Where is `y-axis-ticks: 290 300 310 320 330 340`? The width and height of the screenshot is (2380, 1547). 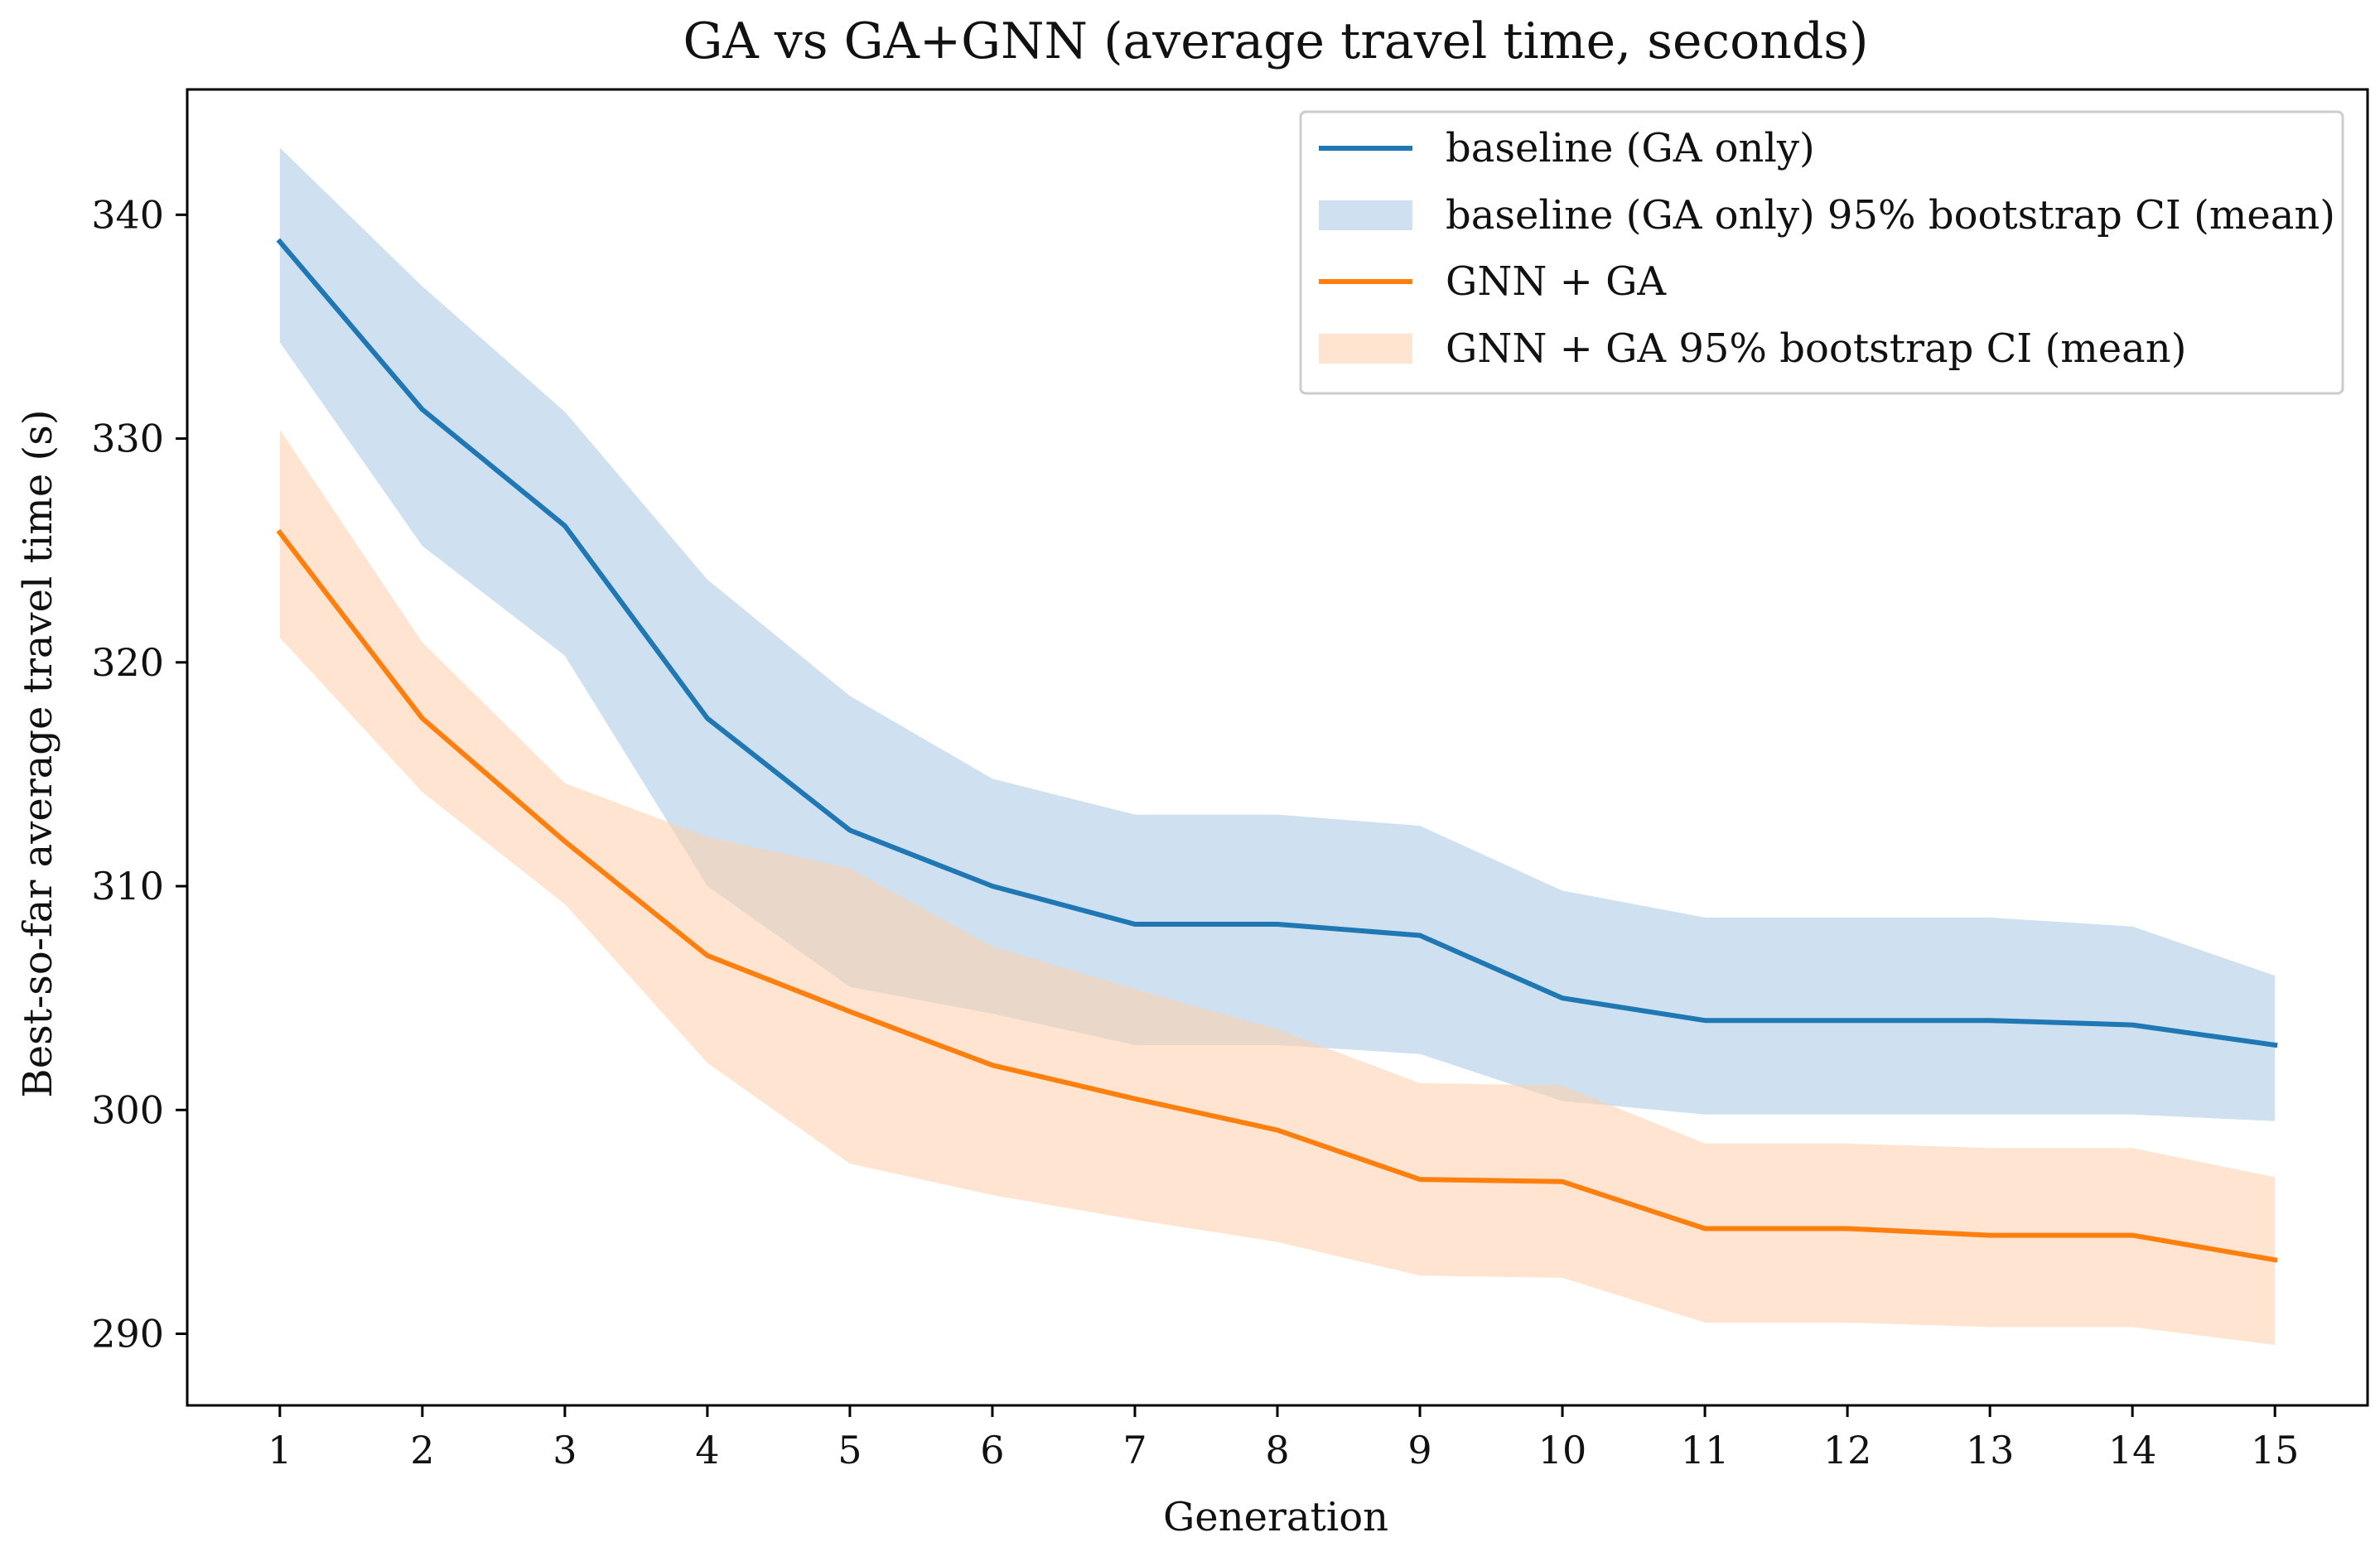 y-axis-ticks: 290 300 310 320 330 340 is located at coordinates (139, 774).